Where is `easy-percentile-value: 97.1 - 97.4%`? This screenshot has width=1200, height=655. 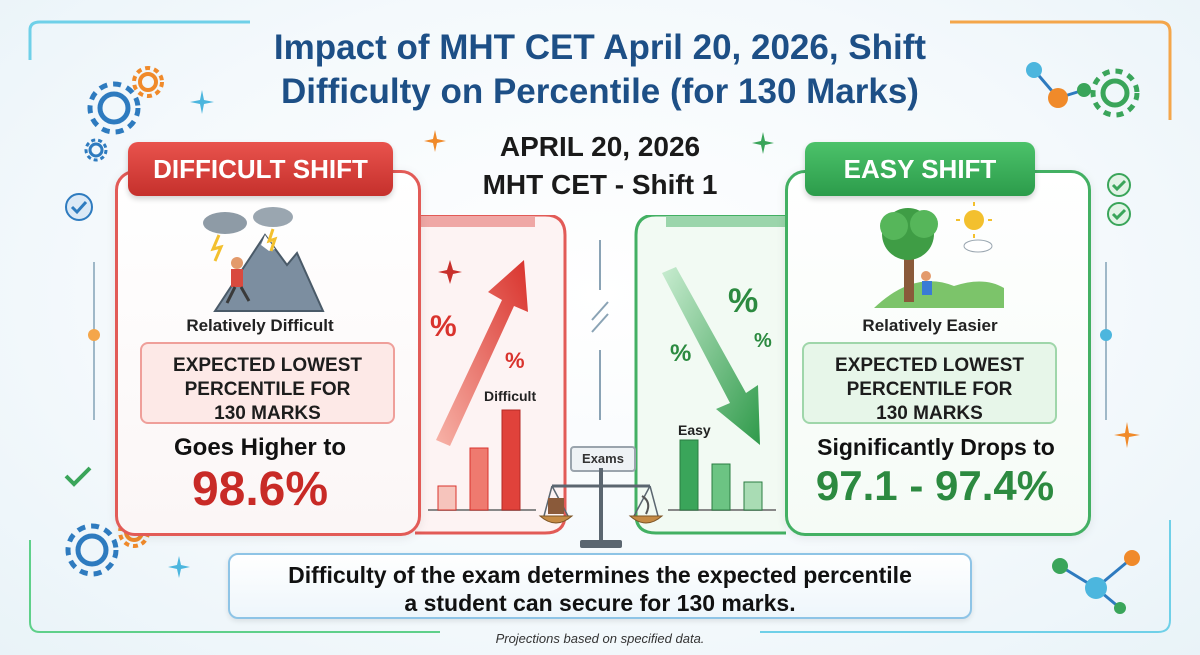
easy-percentile-value: 97.1 - 97.4% is located at coordinates (935, 485).